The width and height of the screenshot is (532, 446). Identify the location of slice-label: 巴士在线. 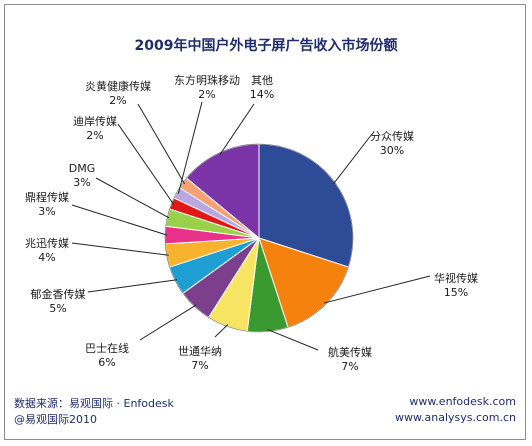
(107, 348).